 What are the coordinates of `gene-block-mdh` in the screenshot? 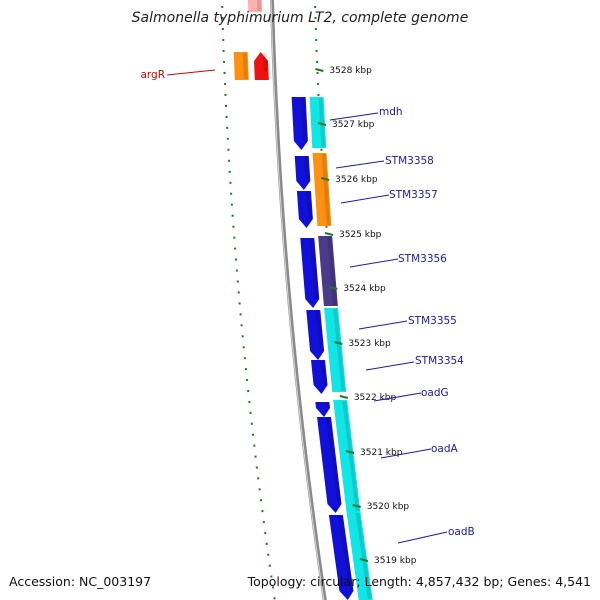 It's located at (318, 122).